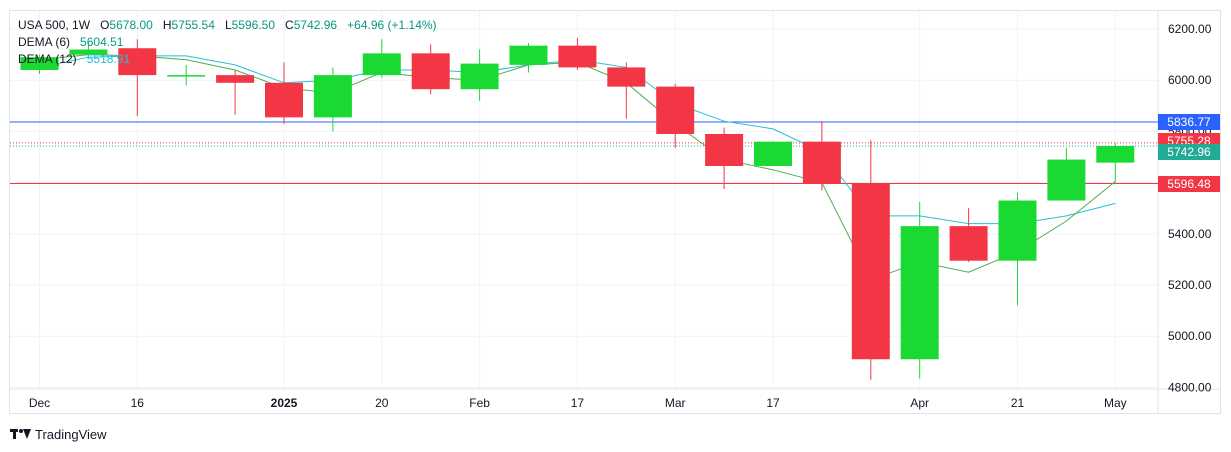  I want to click on tradingview-branding: TradingView, so click(58, 434).